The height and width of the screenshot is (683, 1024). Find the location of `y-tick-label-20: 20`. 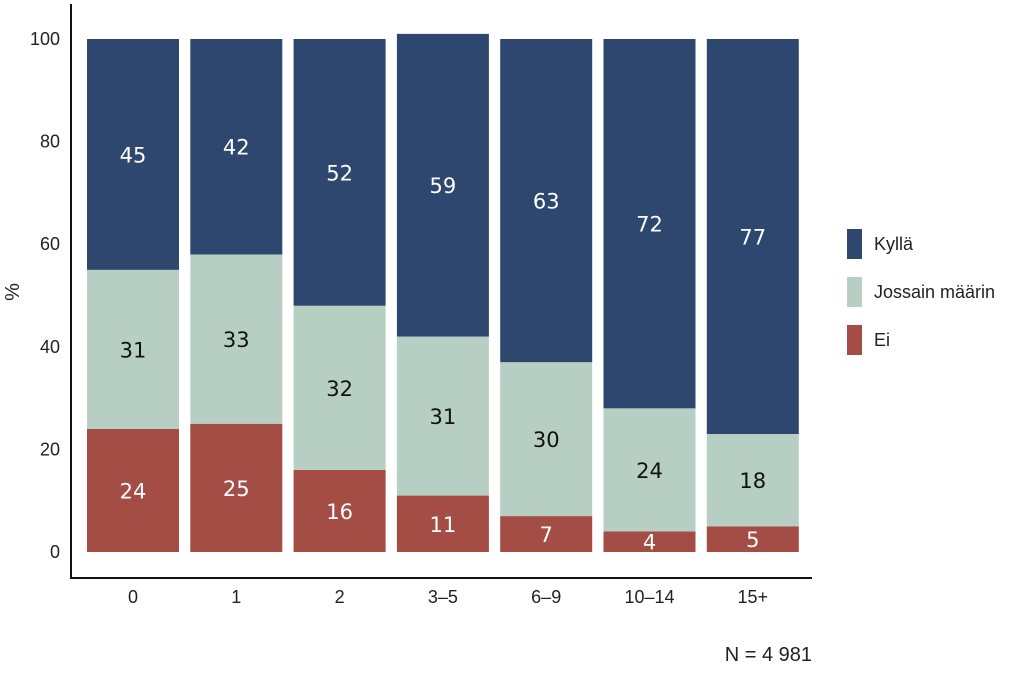

y-tick-label-20: 20 is located at coordinates (50, 449).